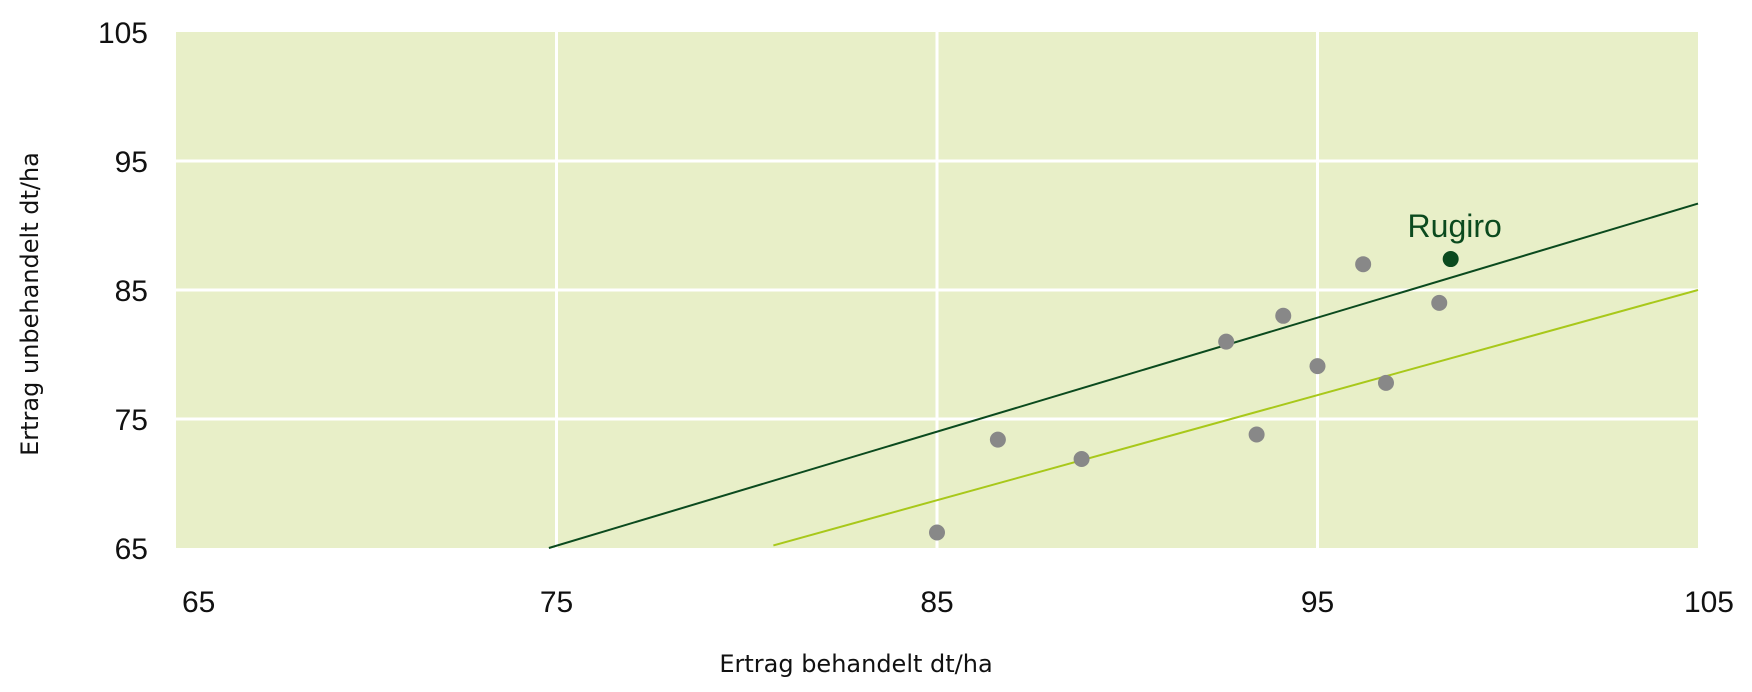 The height and width of the screenshot is (692, 1752). I want to click on x-tick-label: 105, so click(1709, 602).